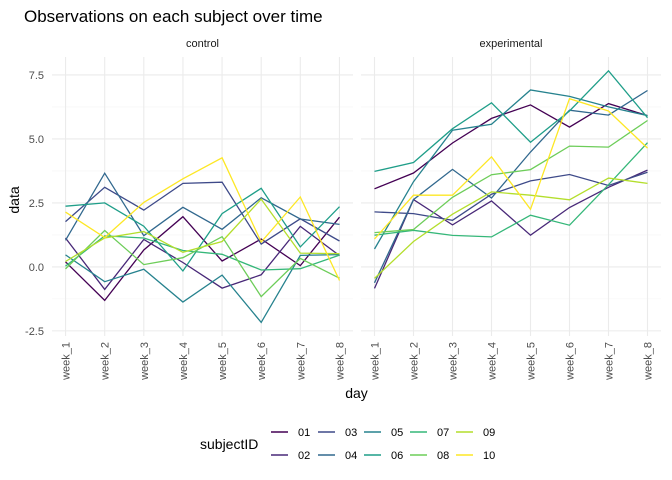 This screenshot has height=480, width=672. What do you see at coordinates (14, 199) in the screenshot?
I see `y-axis-title: data` at bounding box center [14, 199].